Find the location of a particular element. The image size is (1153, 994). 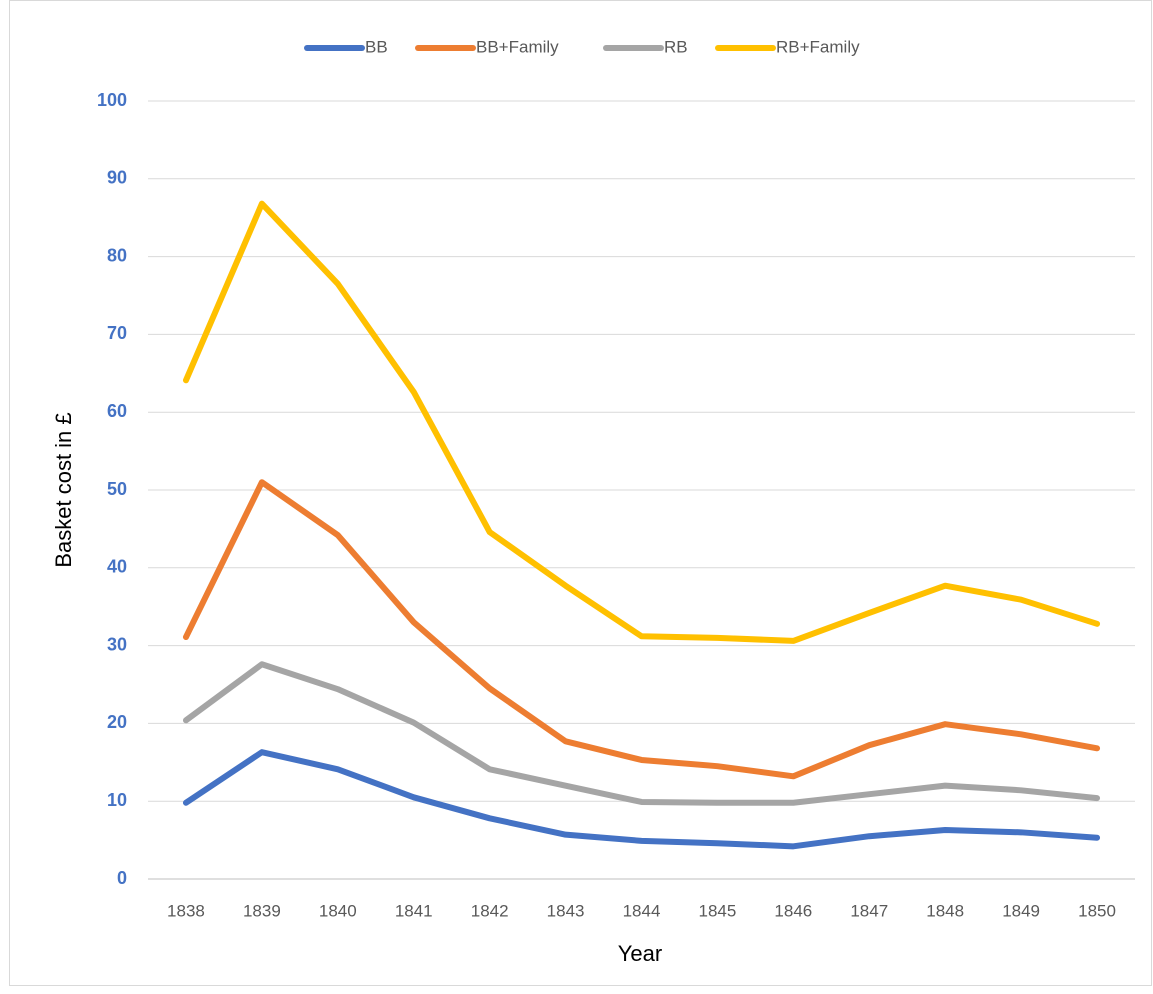

x-tick-label: 1847 is located at coordinates (869, 910).